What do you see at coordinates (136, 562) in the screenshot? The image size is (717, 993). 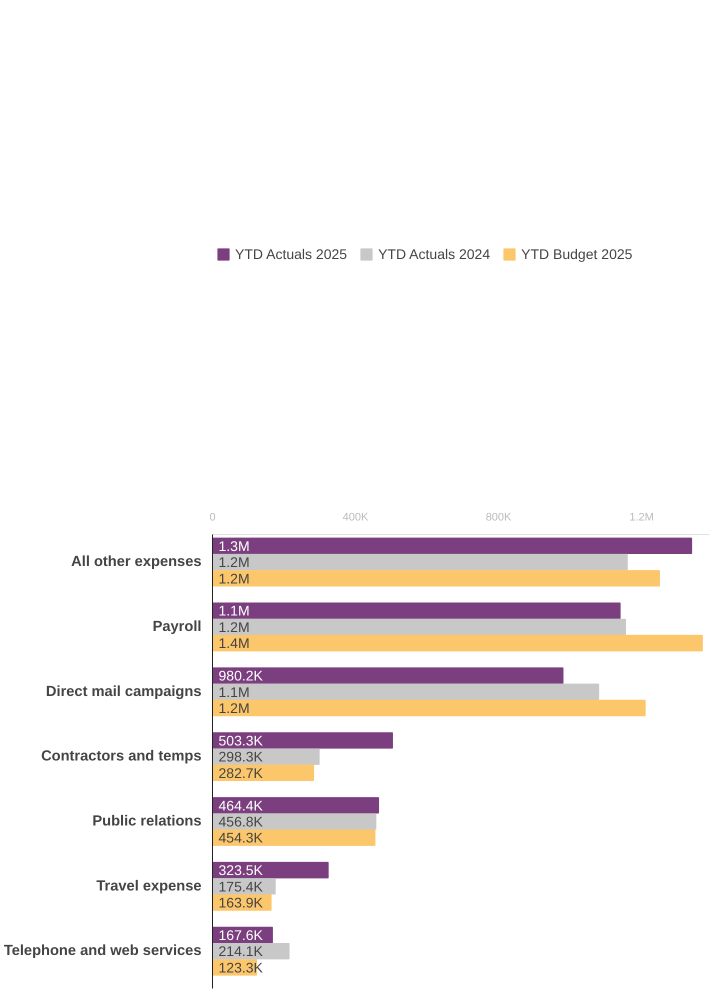 I see `y-tick-label: All other expenses` at bounding box center [136, 562].